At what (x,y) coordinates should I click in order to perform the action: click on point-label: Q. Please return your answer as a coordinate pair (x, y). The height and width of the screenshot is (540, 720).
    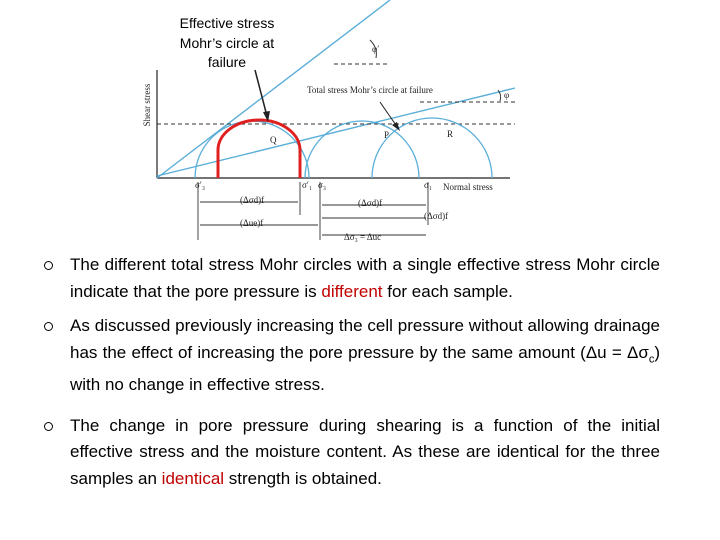
    Looking at the image, I should click on (273, 140).